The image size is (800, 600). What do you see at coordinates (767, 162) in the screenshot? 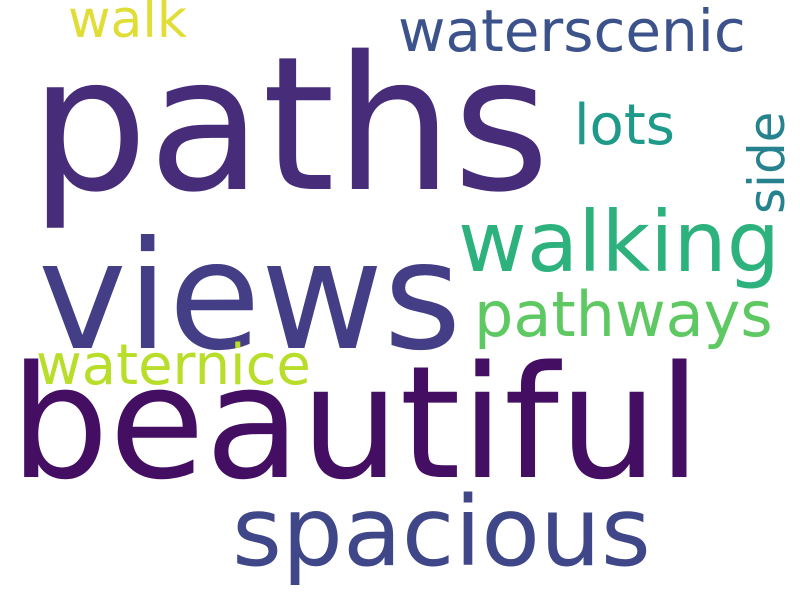
I see `word-side: side` at bounding box center [767, 162].